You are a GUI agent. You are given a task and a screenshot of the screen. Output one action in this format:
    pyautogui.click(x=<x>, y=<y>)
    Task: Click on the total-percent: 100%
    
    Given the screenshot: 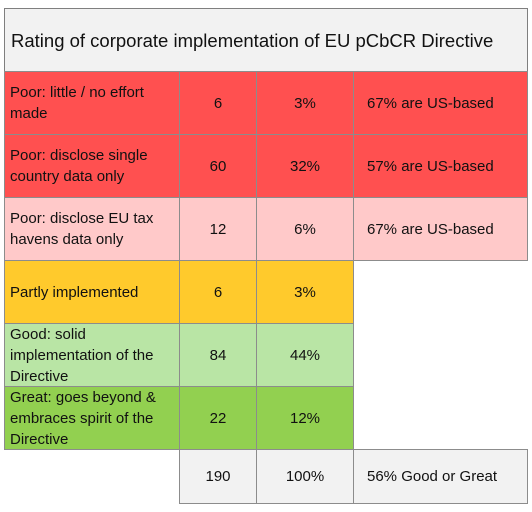 What is the action you would take?
    pyautogui.click(x=305, y=476)
    